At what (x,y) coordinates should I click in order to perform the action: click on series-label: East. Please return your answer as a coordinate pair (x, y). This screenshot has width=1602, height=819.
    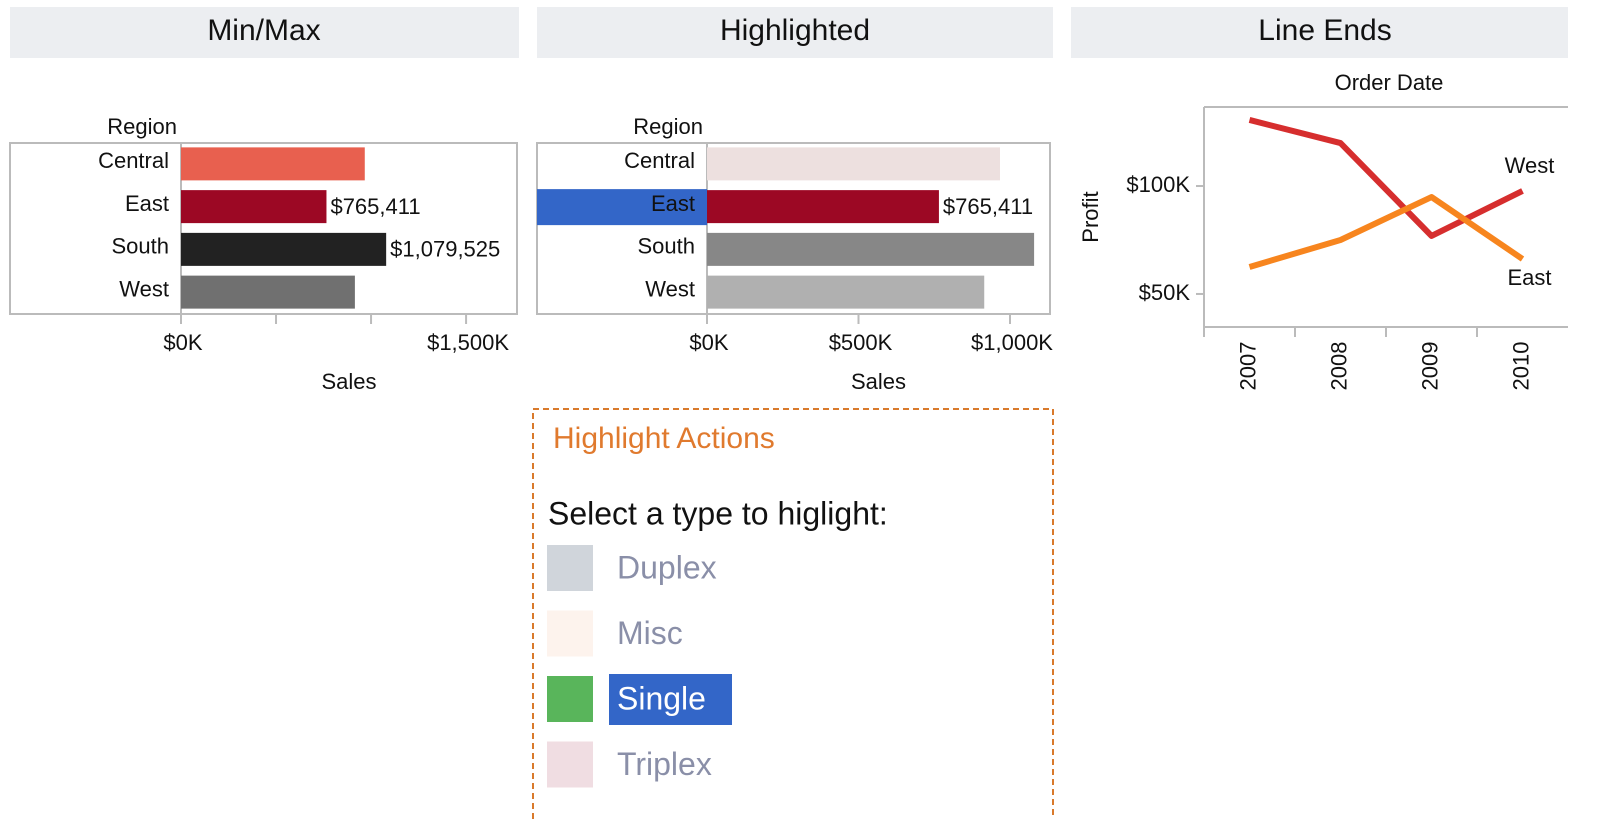
    Looking at the image, I should click on (1529, 277).